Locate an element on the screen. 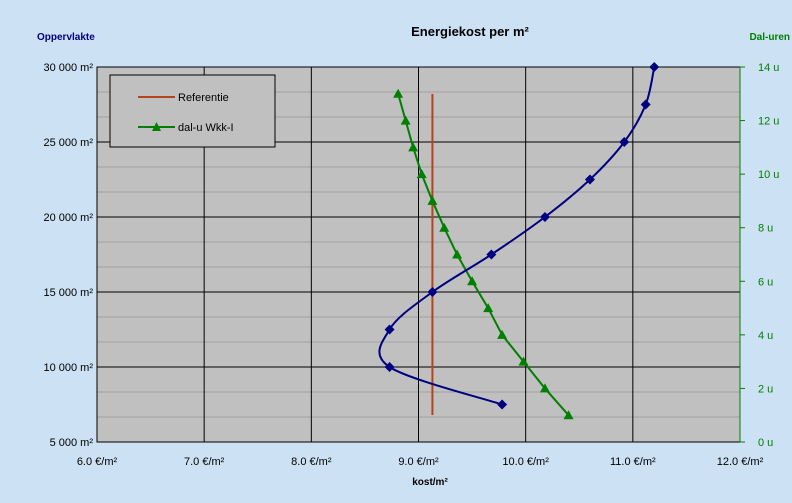 This screenshot has width=792, height=503. y-tick-label: 20 000 m² is located at coordinates (68, 218).